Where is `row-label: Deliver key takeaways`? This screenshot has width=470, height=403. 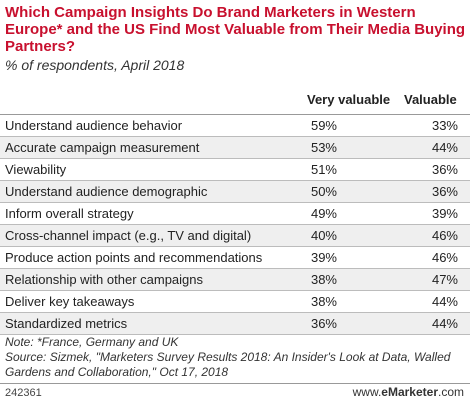
row-label: Deliver key takeaways is located at coordinates (70, 301).